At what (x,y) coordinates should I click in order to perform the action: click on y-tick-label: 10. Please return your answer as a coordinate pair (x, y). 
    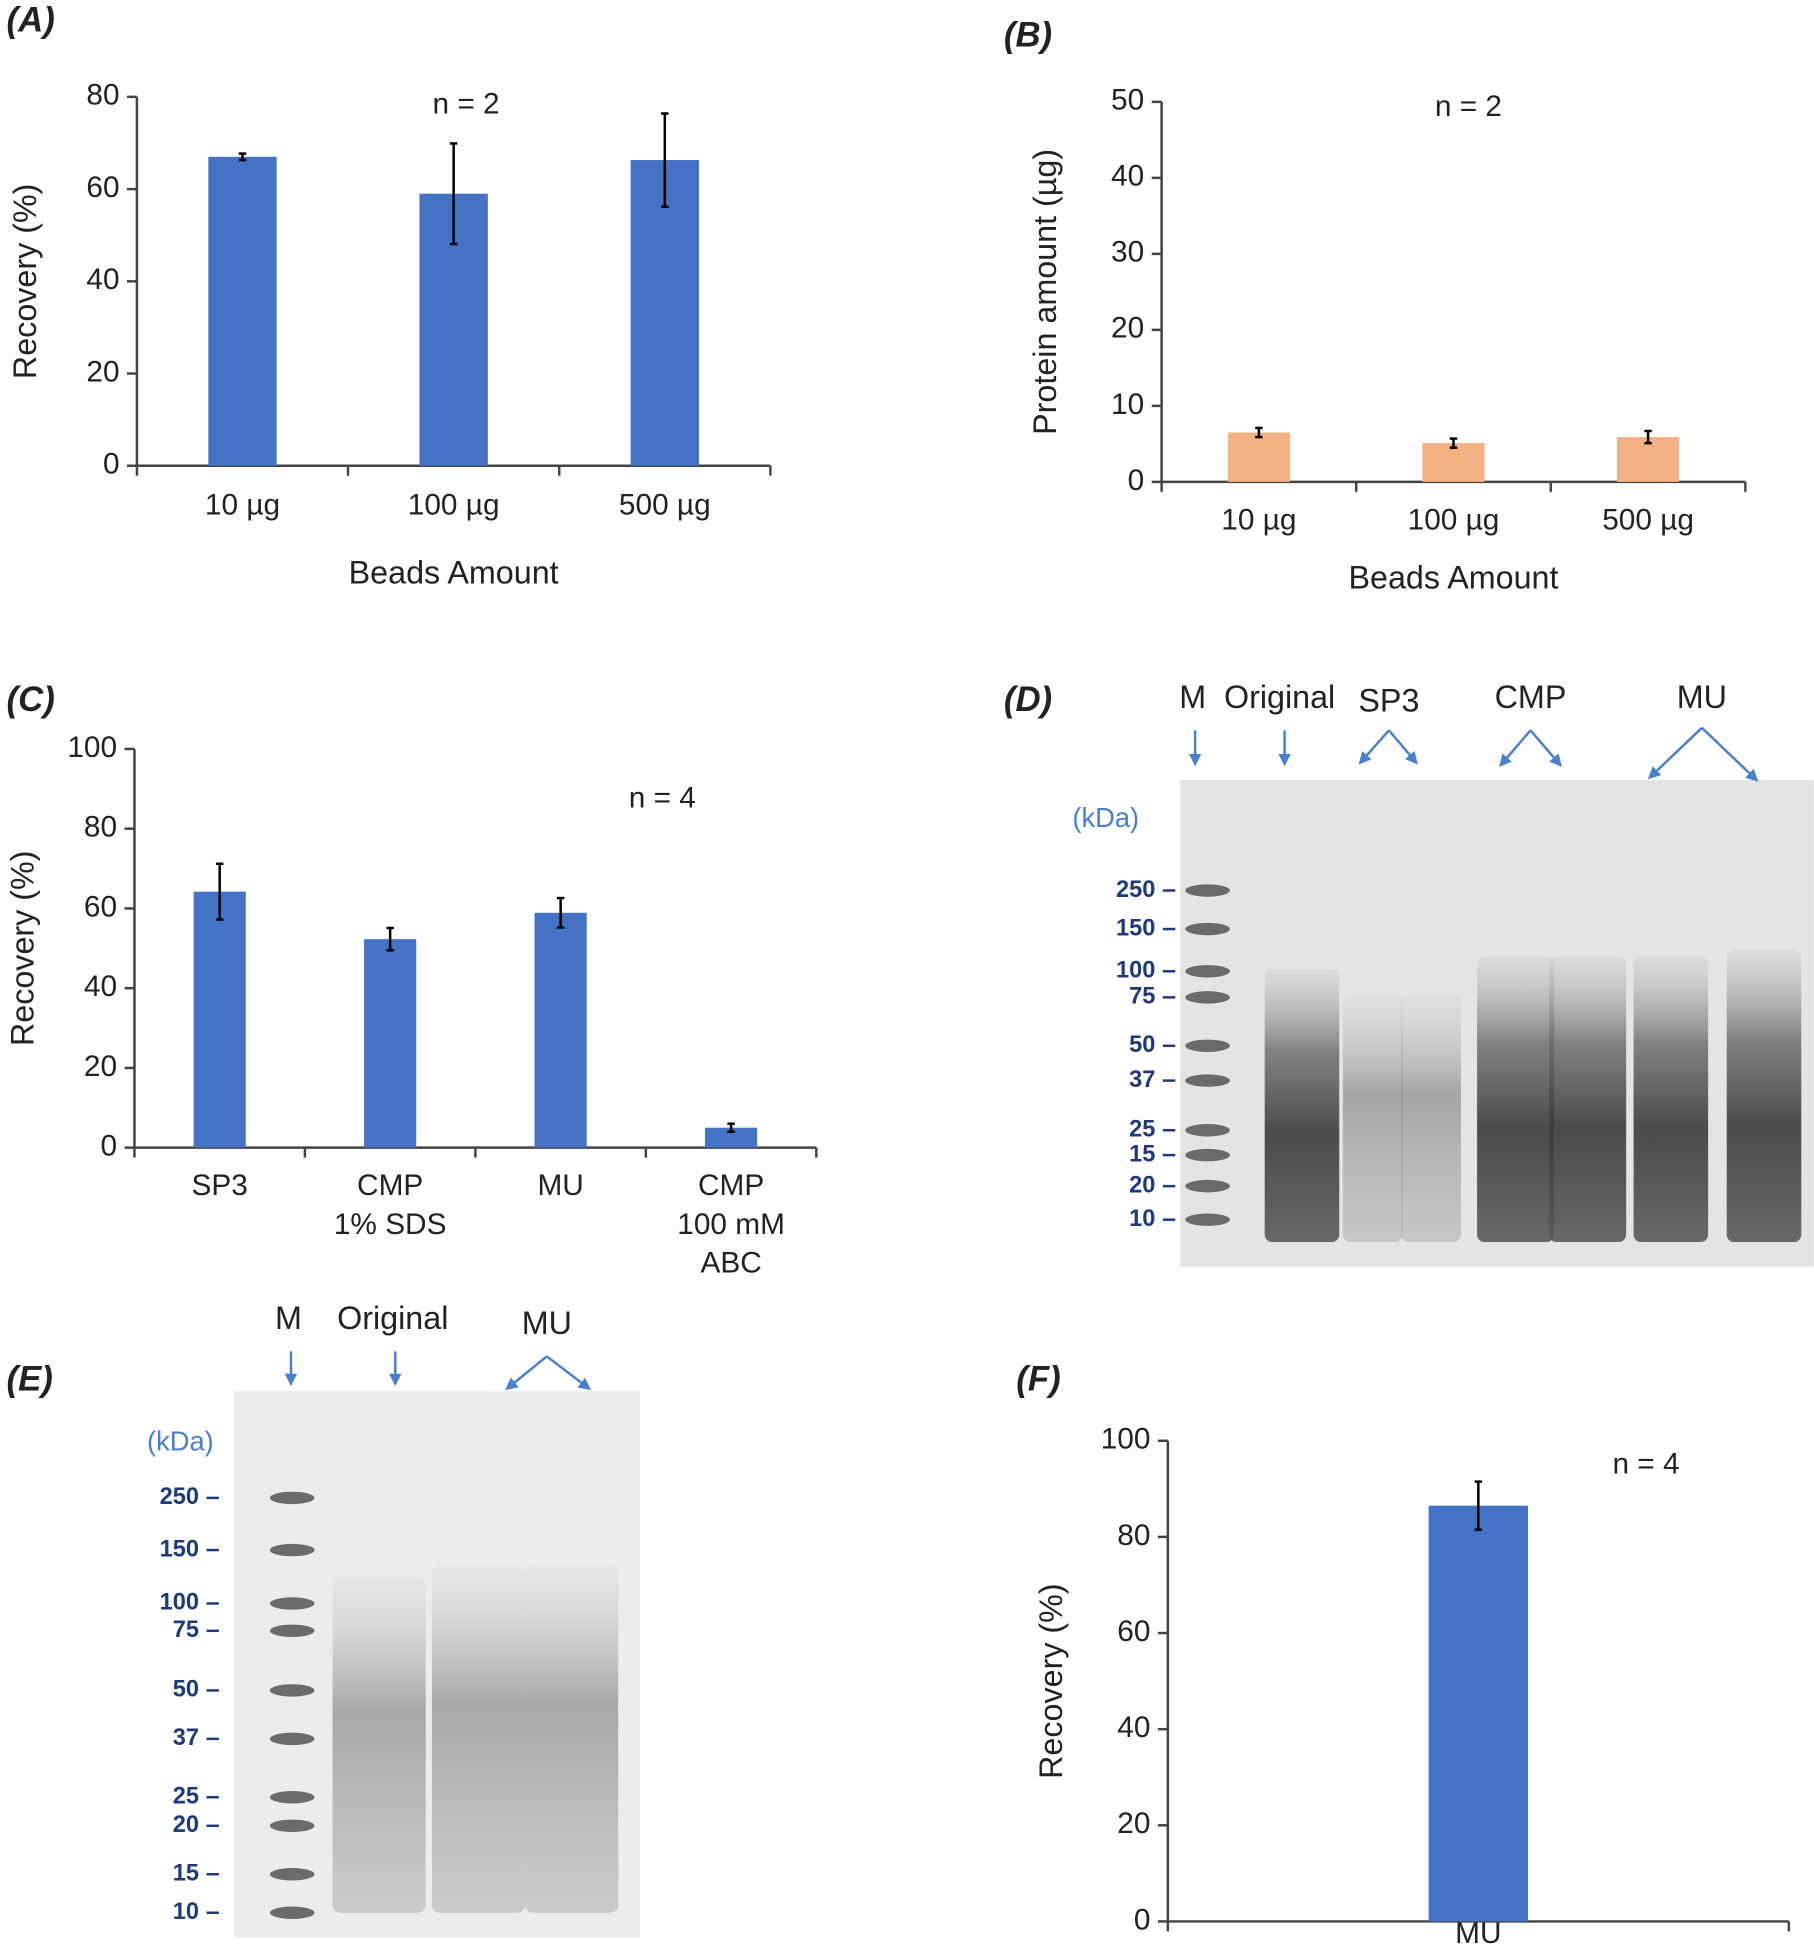
    Looking at the image, I should click on (1127, 404).